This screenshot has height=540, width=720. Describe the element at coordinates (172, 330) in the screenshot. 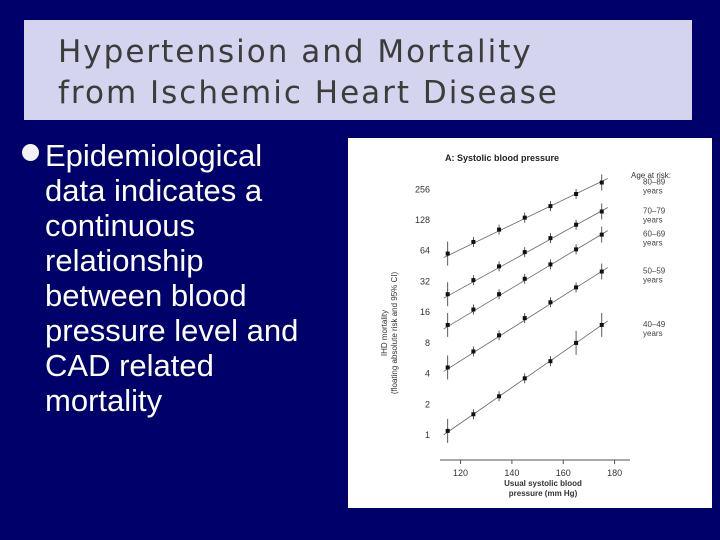

I see `bullet-line: pressure level and` at that location.